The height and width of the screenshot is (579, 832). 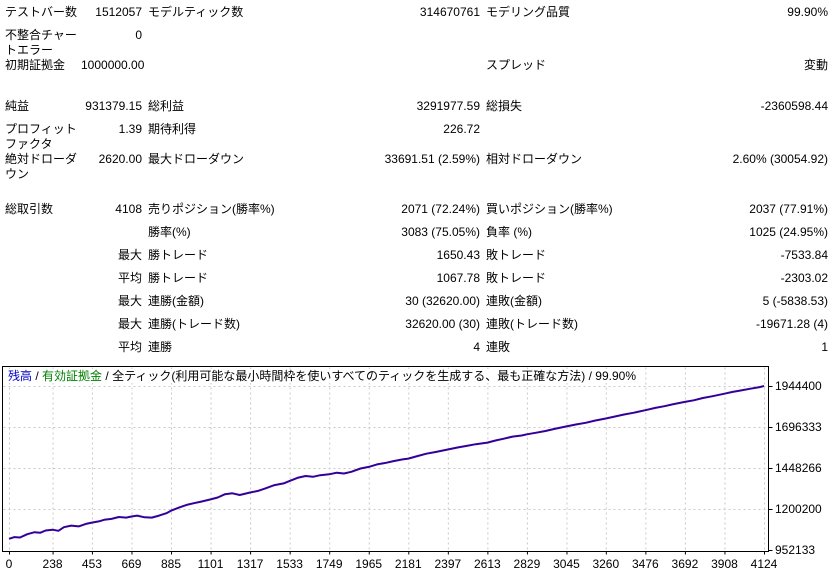 I want to click on x-axis-label: 1533, so click(x=289, y=564).